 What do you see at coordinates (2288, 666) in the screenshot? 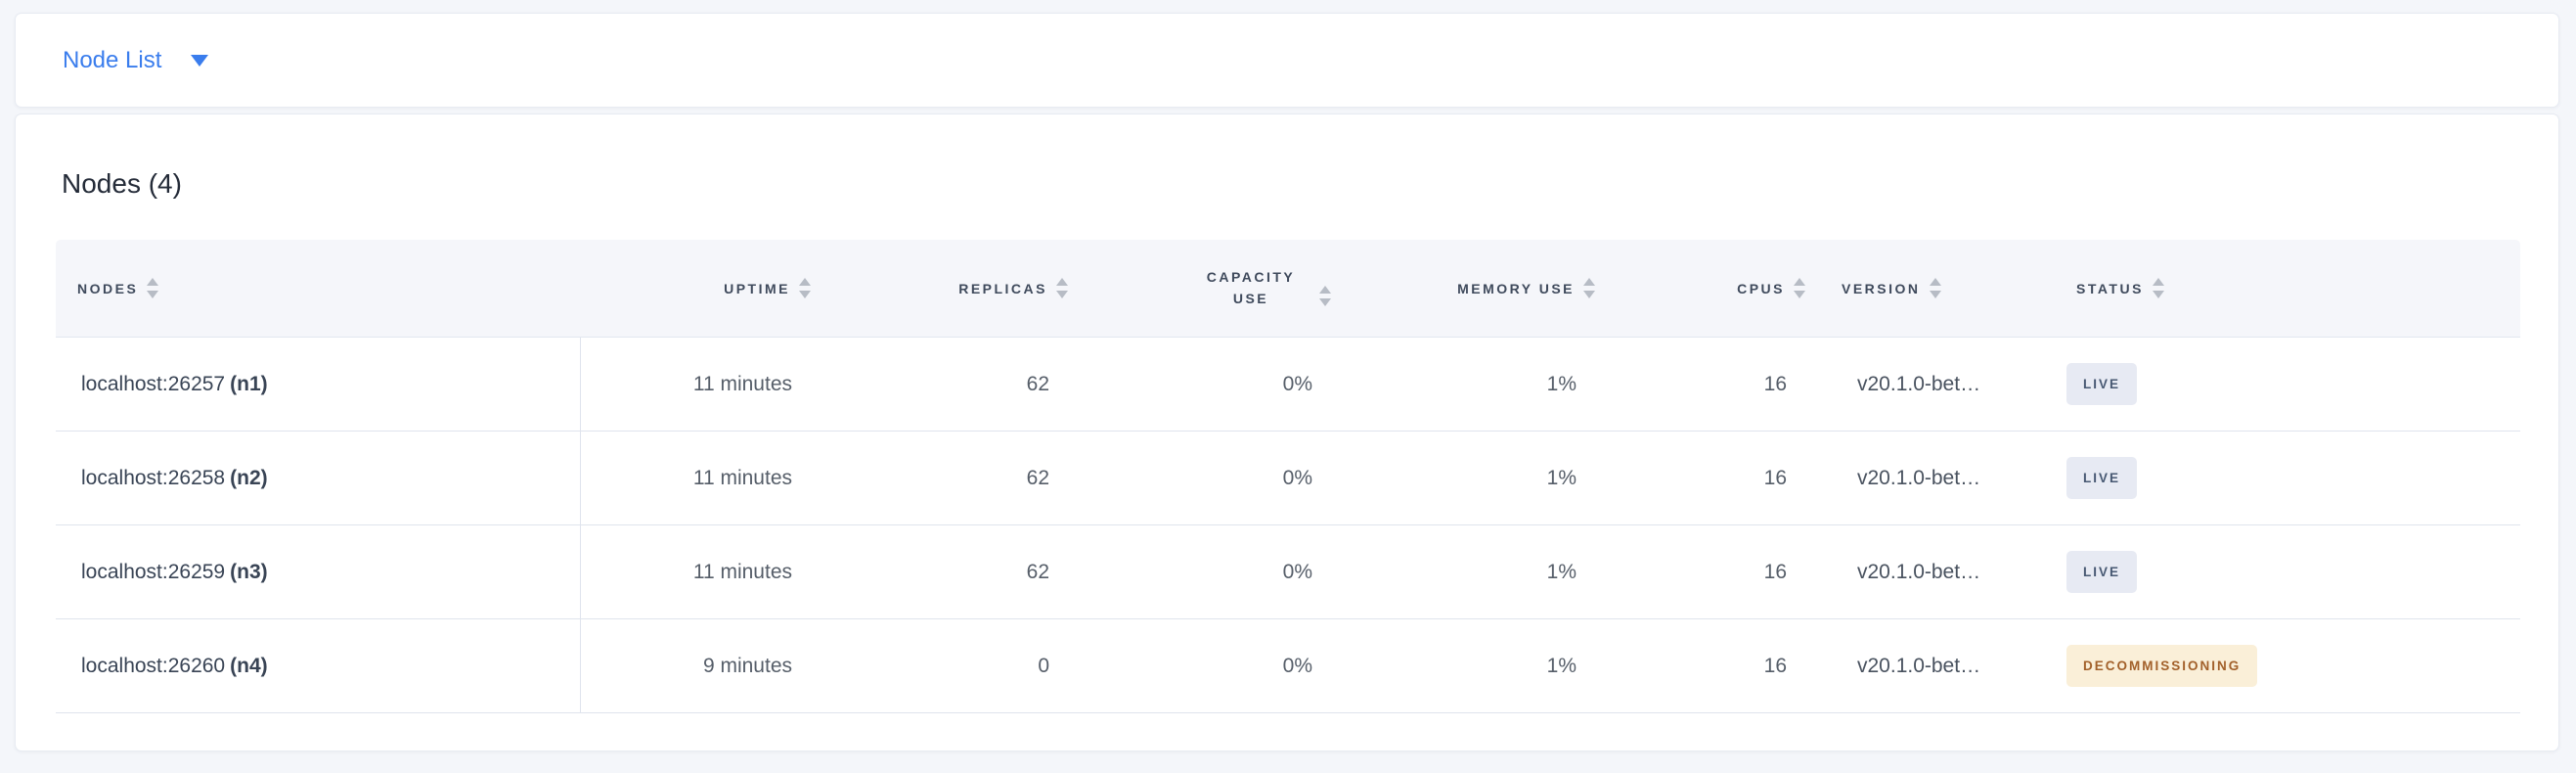
I see `status-cell: DECOMMISSIONING` at bounding box center [2288, 666].